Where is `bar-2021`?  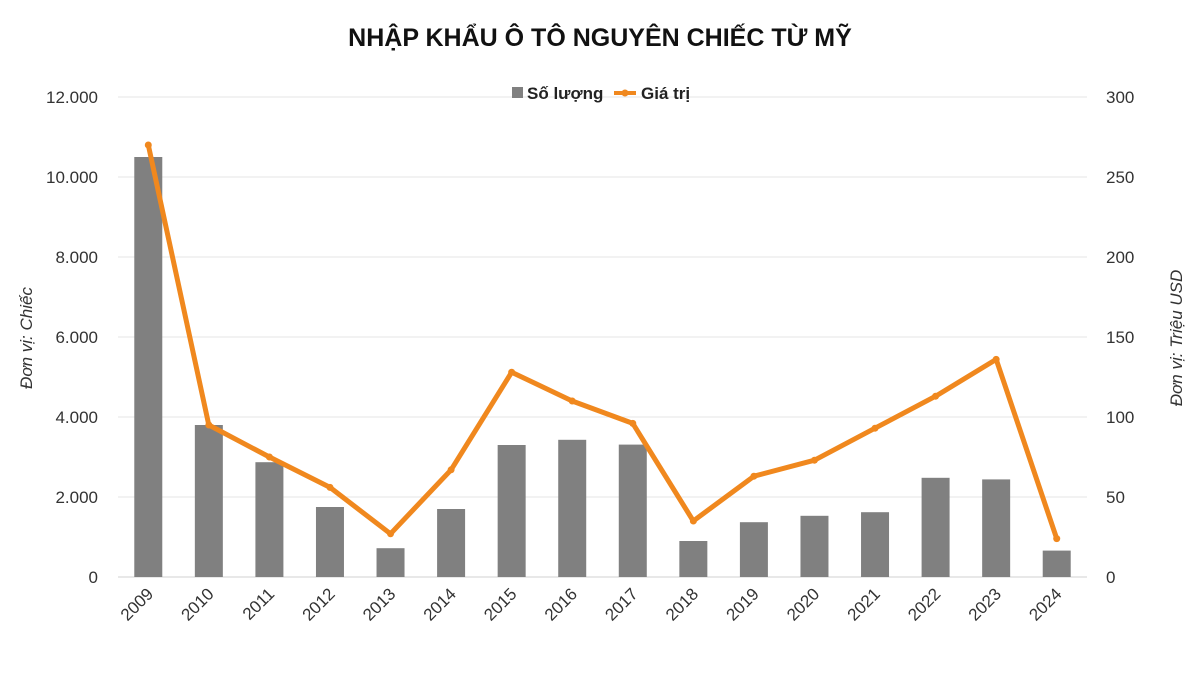 bar-2021 is located at coordinates (875, 544).